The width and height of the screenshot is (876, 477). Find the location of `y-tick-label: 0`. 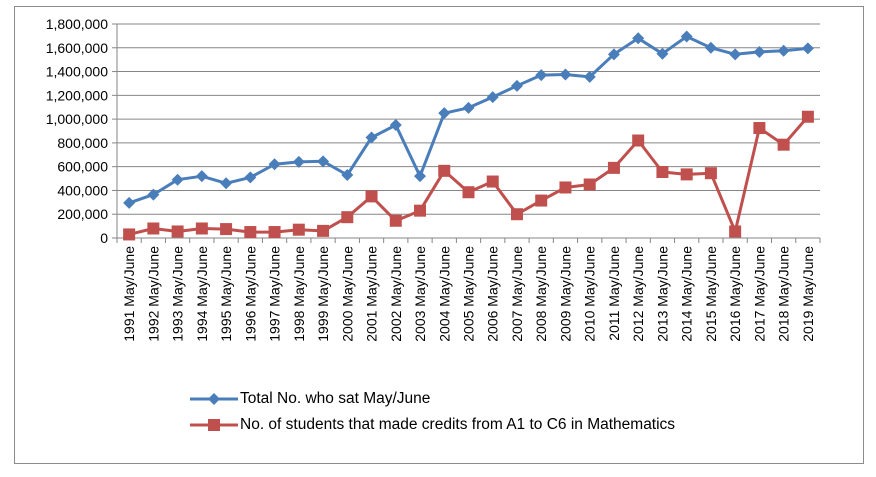

y-tick-label: 0 is located at coordinates (104, 238).